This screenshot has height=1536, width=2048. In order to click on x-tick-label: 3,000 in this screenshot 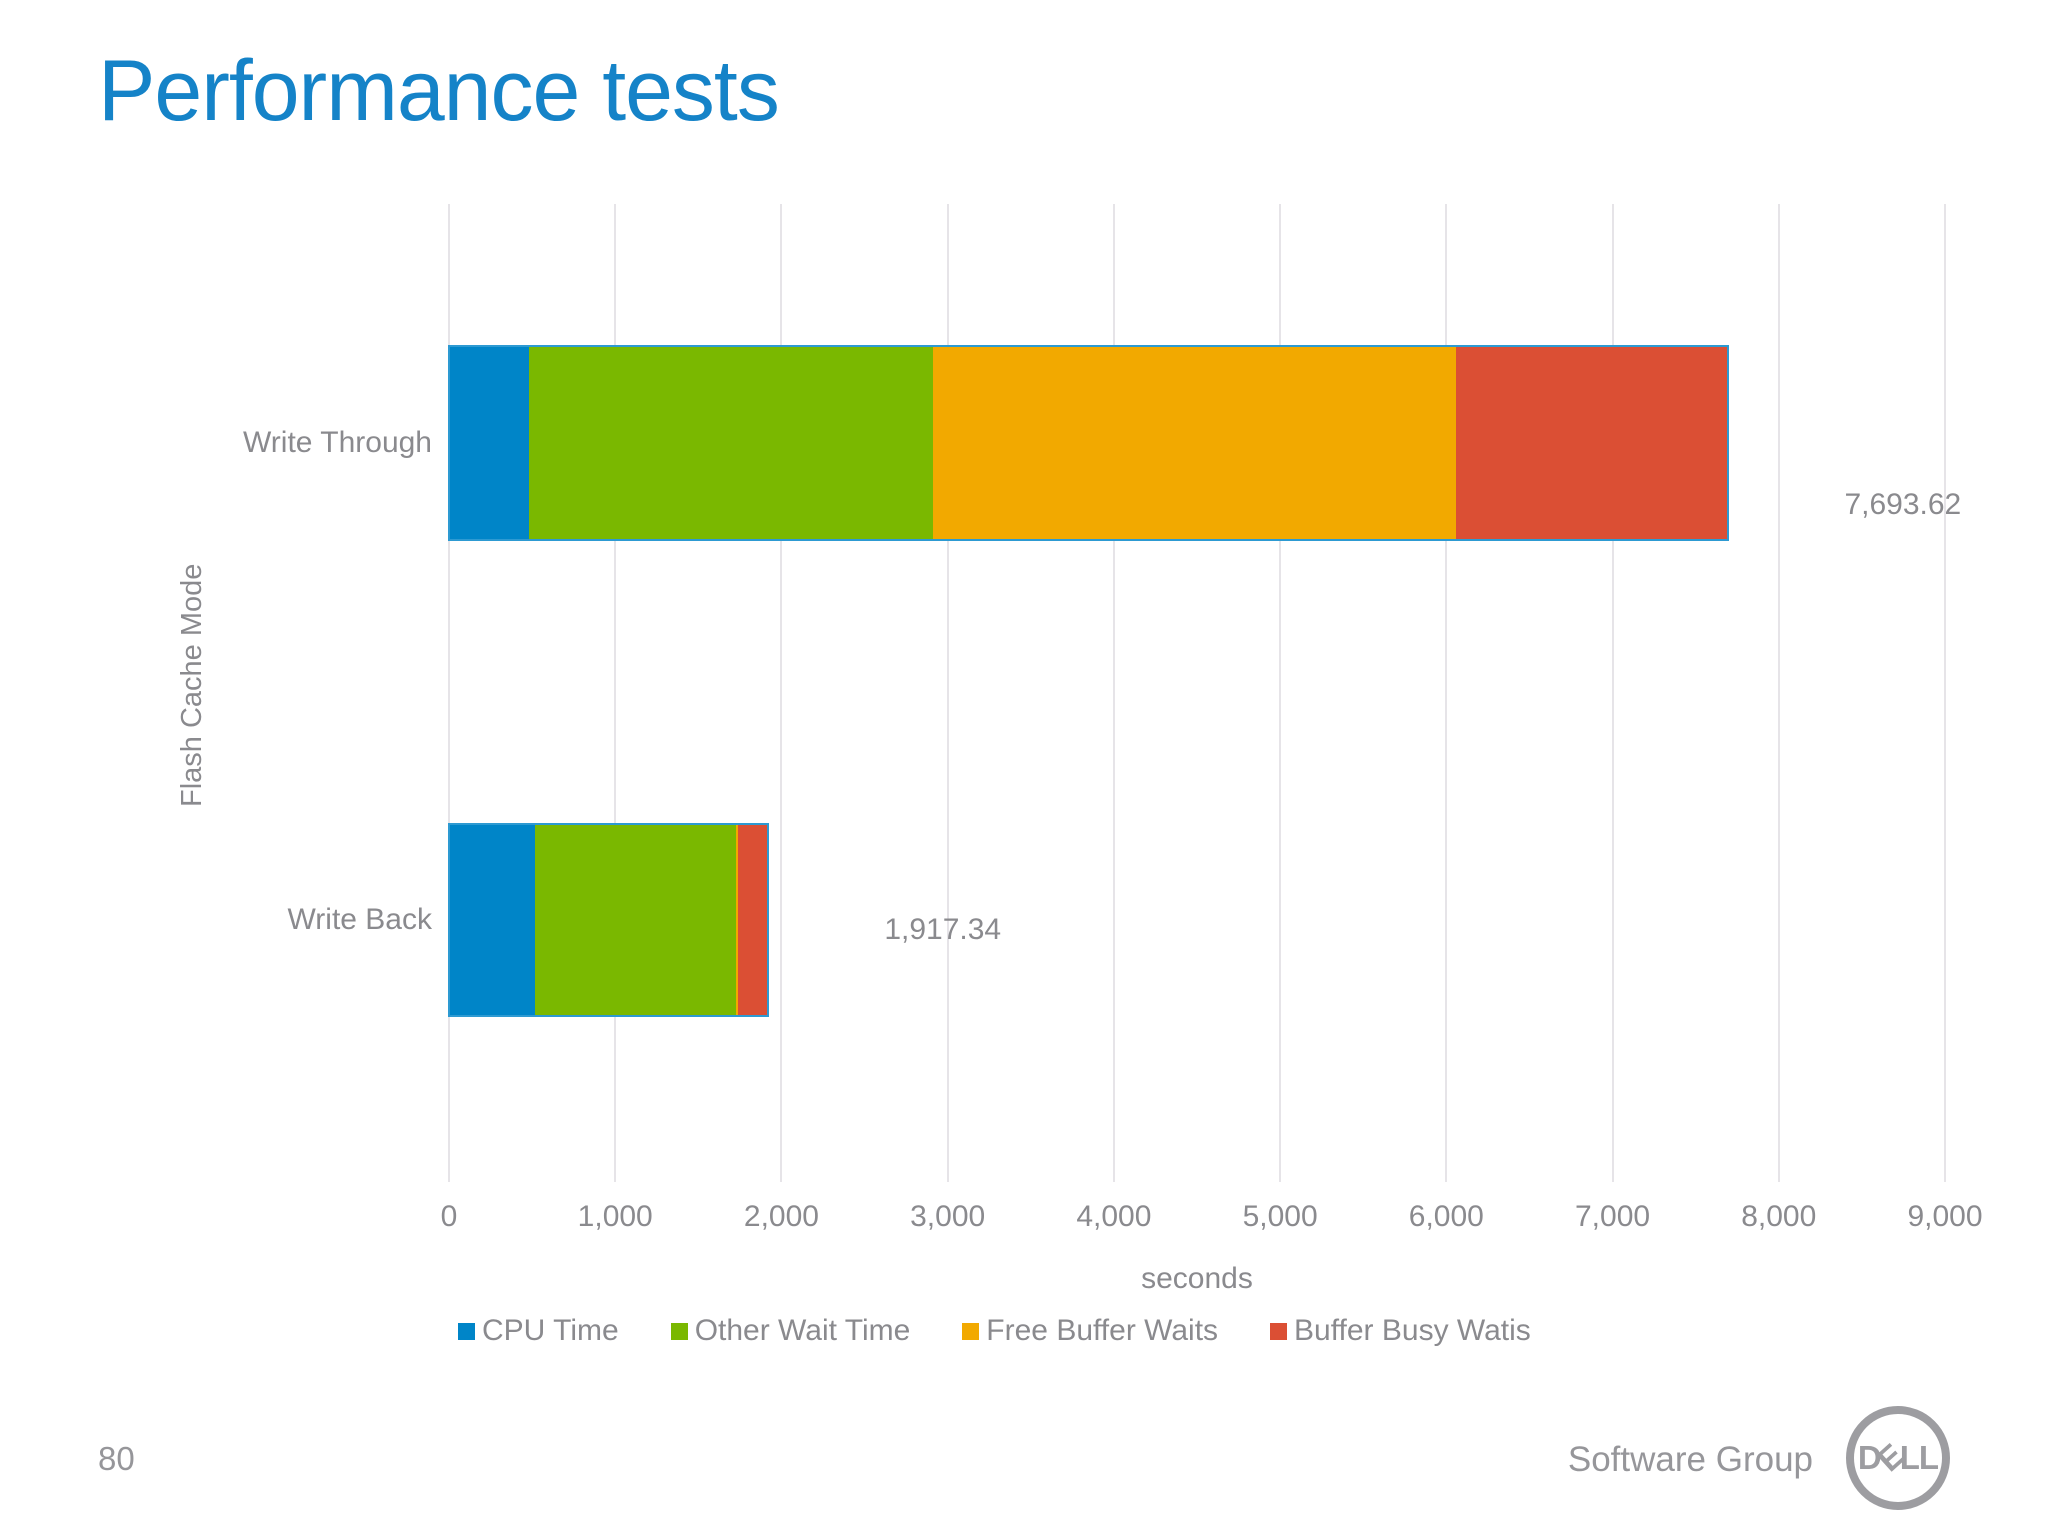, I will do `click(948, 1216)`.